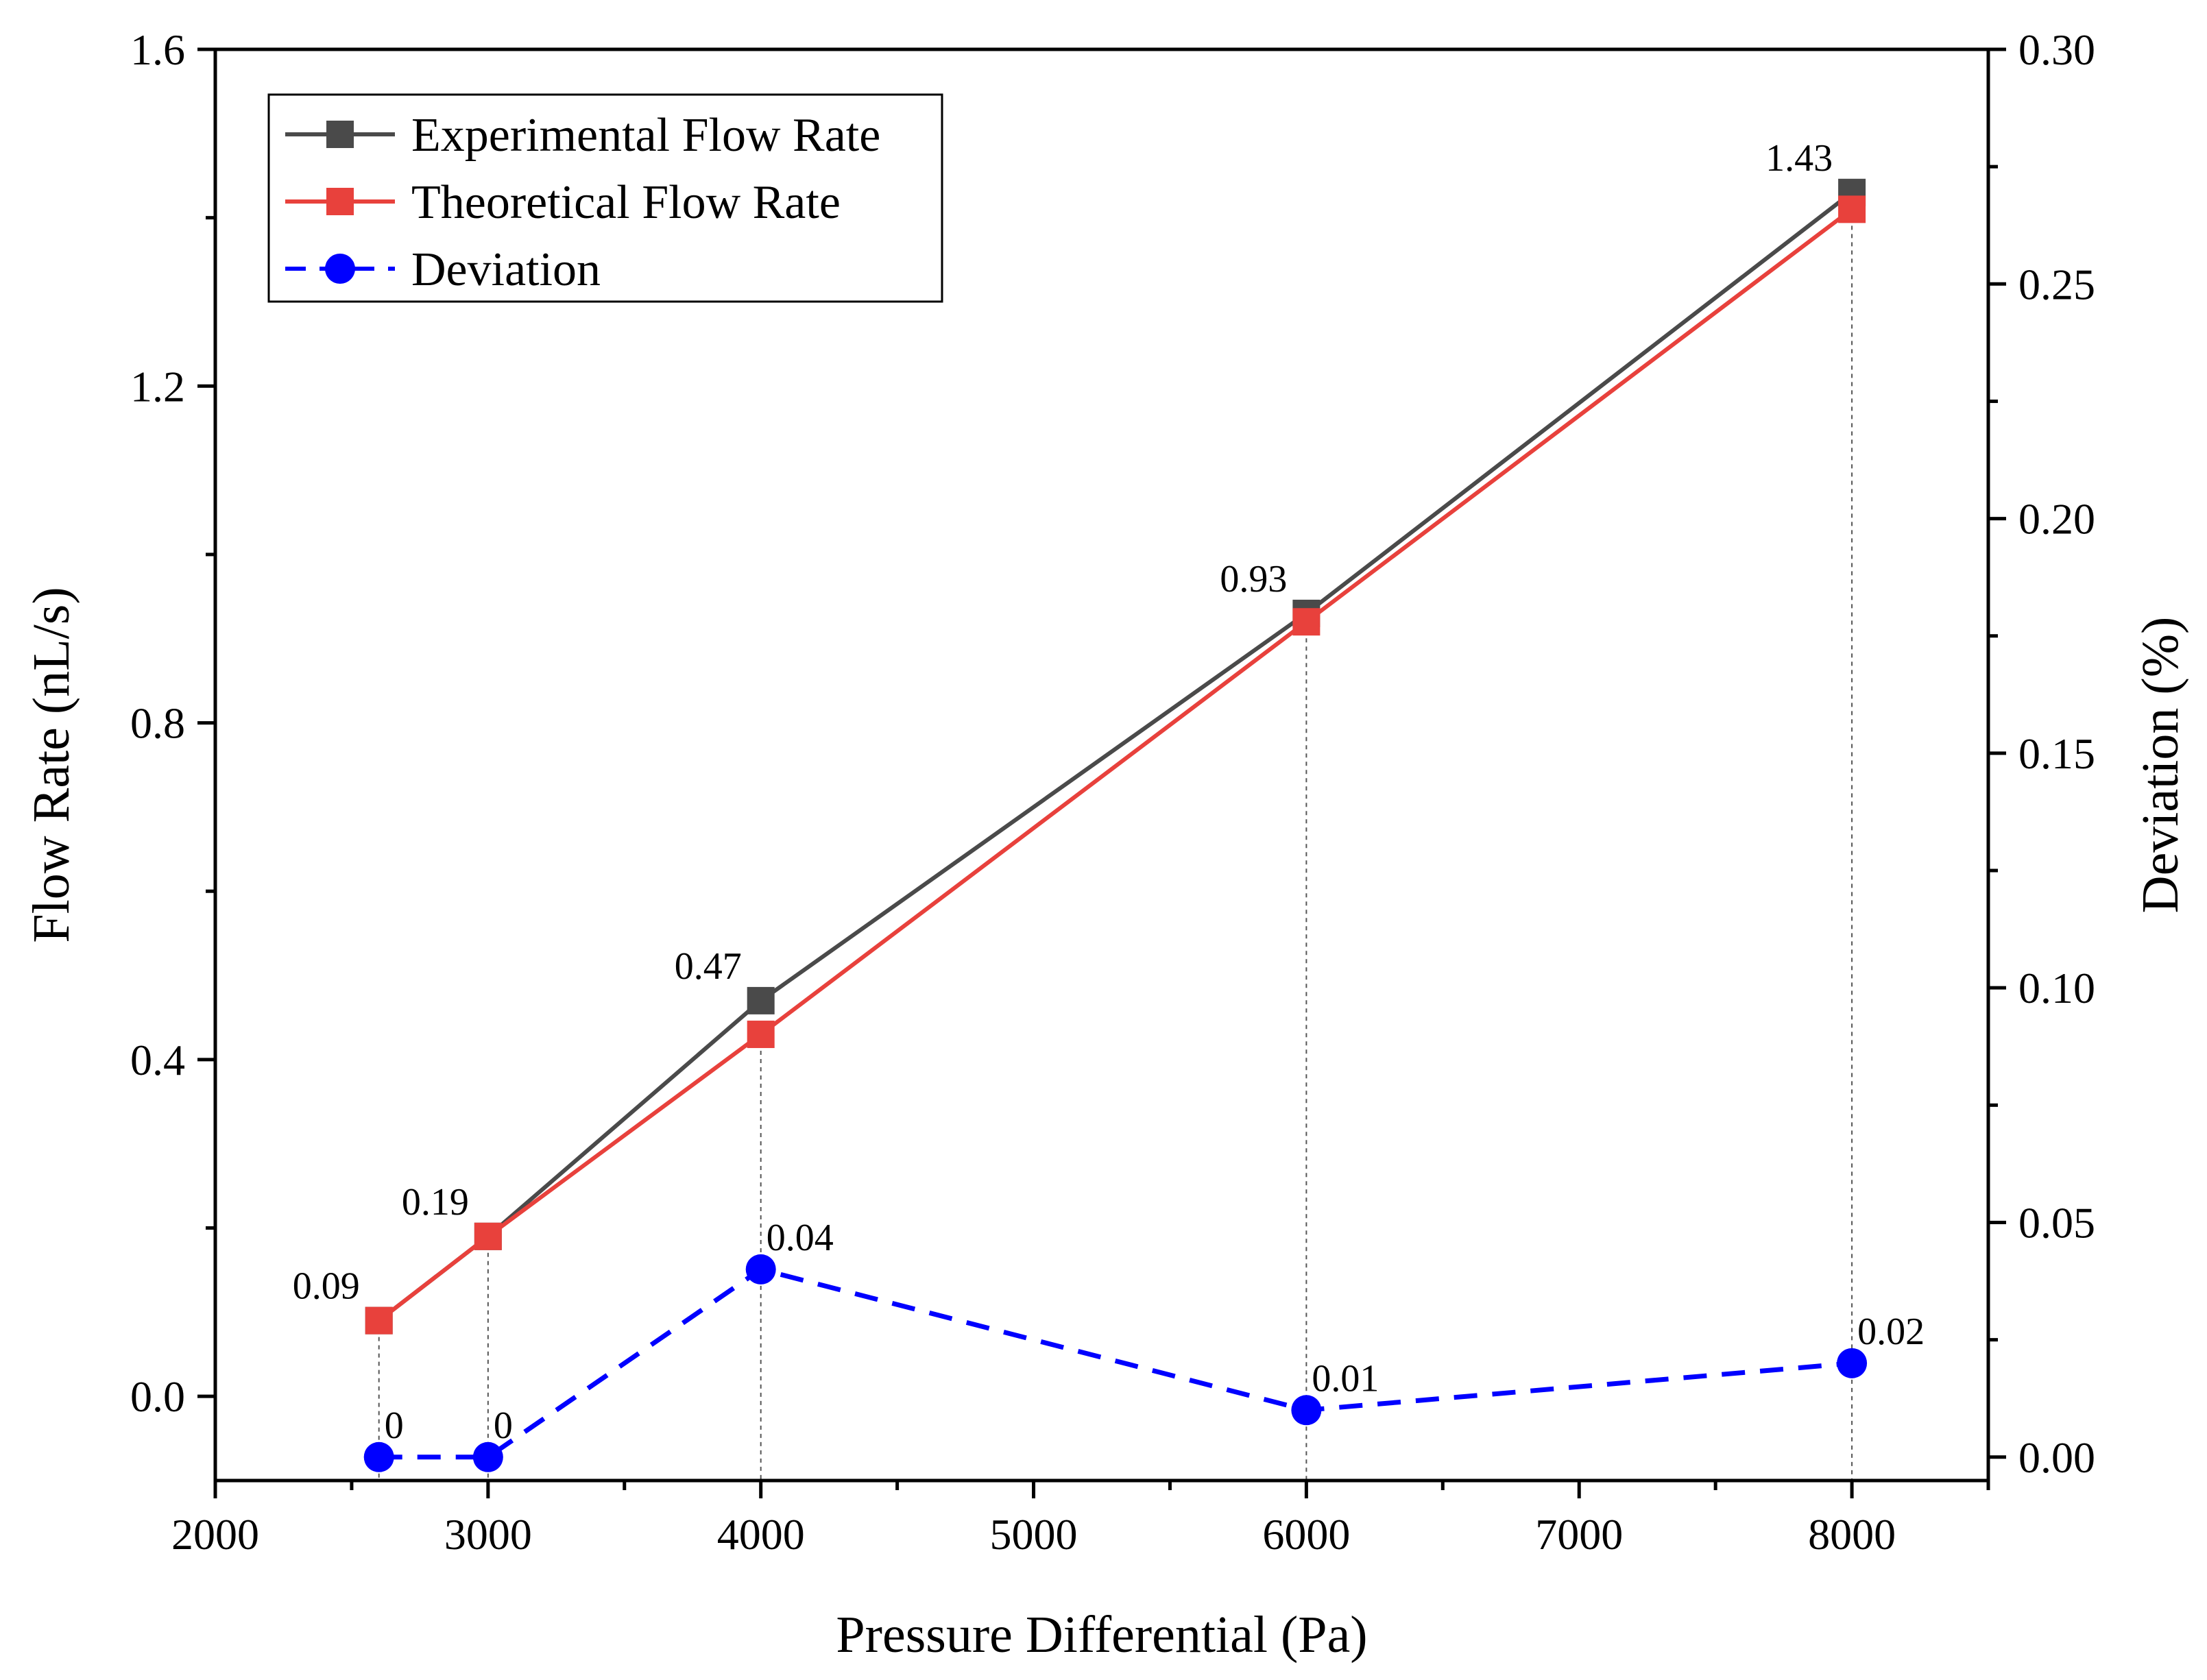  Describe the element at coordinates (2056, 519) in the screenshot. I see `y2-tick-label: 0.20` at that location.